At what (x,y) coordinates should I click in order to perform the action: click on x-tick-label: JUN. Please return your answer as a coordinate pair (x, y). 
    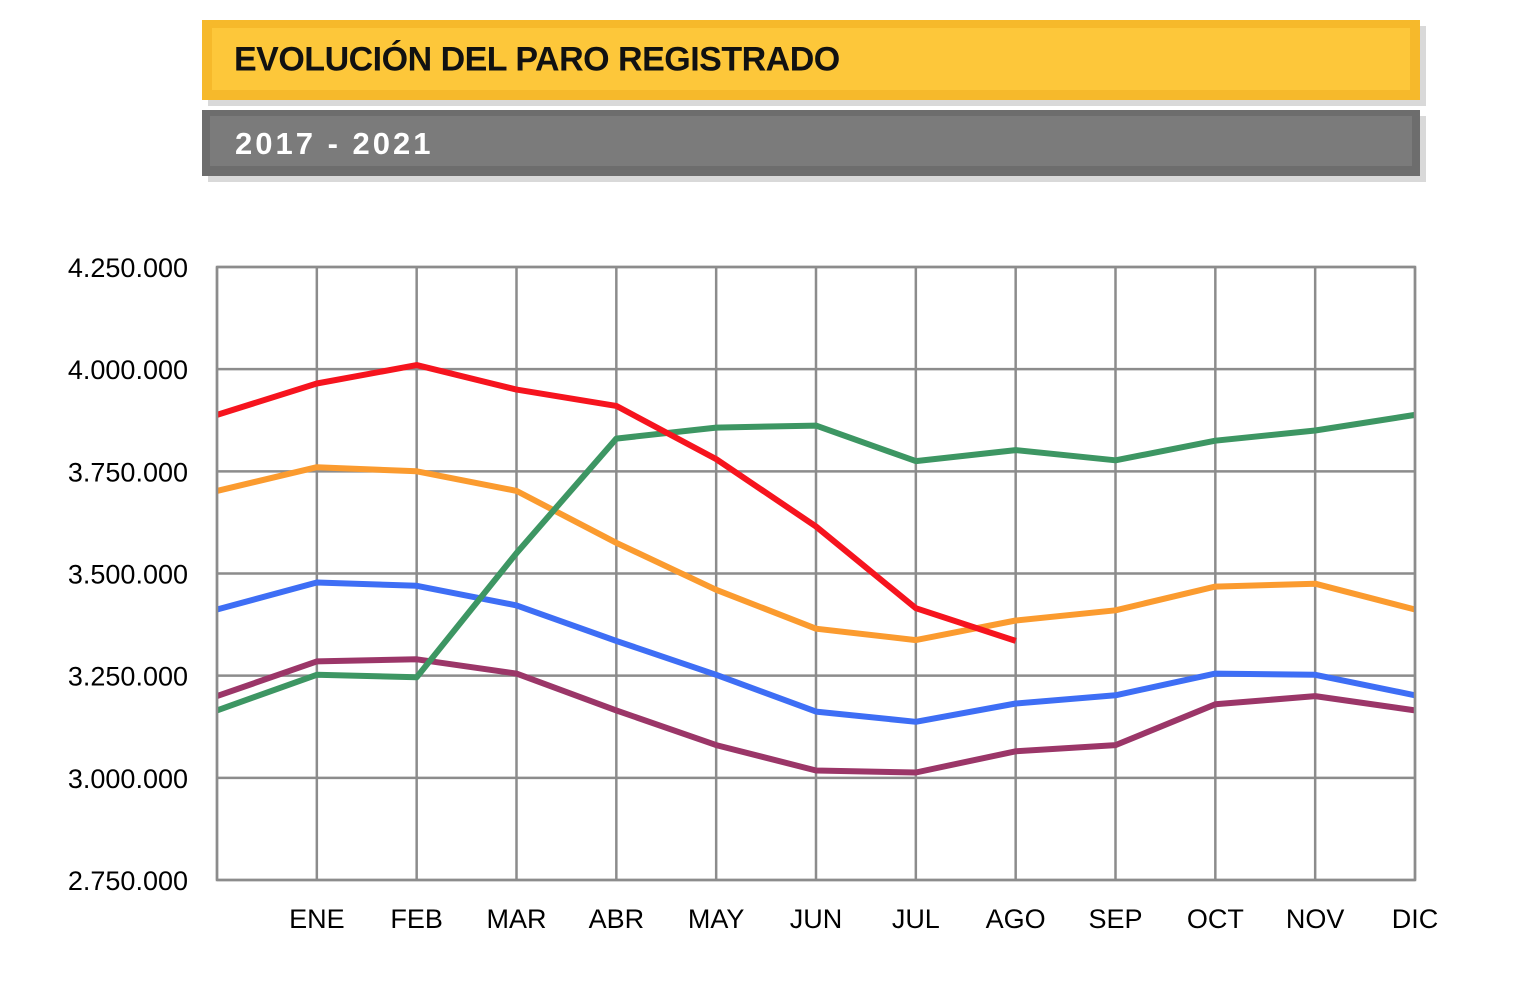
    Looking at the image, I should click on (816, 919).